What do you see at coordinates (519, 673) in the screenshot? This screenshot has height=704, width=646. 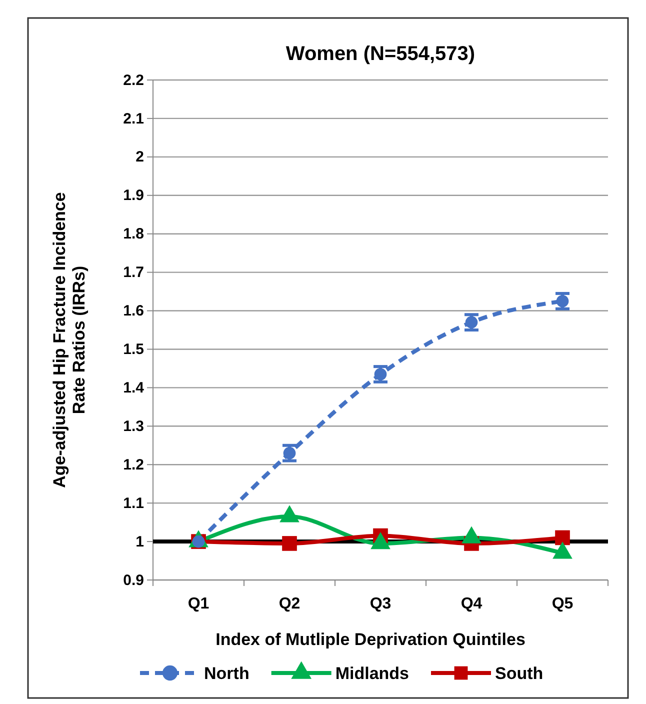 I see `legend-label: South` at bounding box center [519, 673].